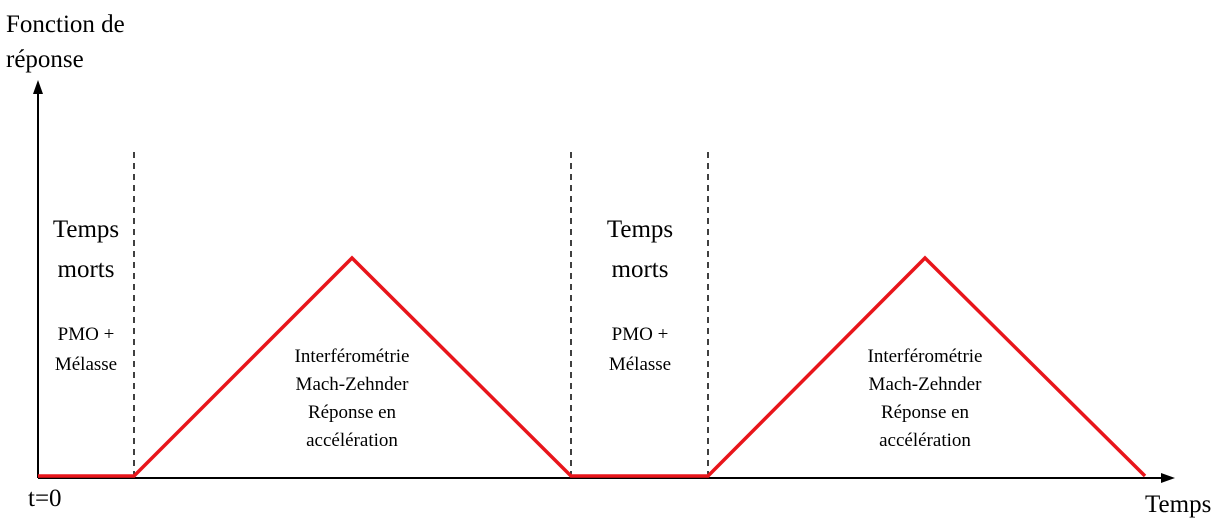 The image size is (1227, 519). What do you see at coordinates (86, 269) in the screenshot?
I see `dead-time-1-title-line2: morts` at bounding box center [86, 269].